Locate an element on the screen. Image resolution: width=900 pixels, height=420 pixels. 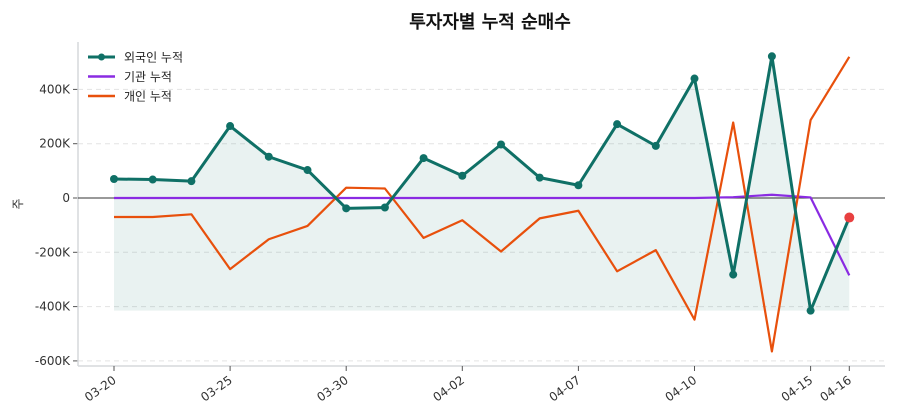
y-tick-label: -400K is located at coordinates (53, 307).